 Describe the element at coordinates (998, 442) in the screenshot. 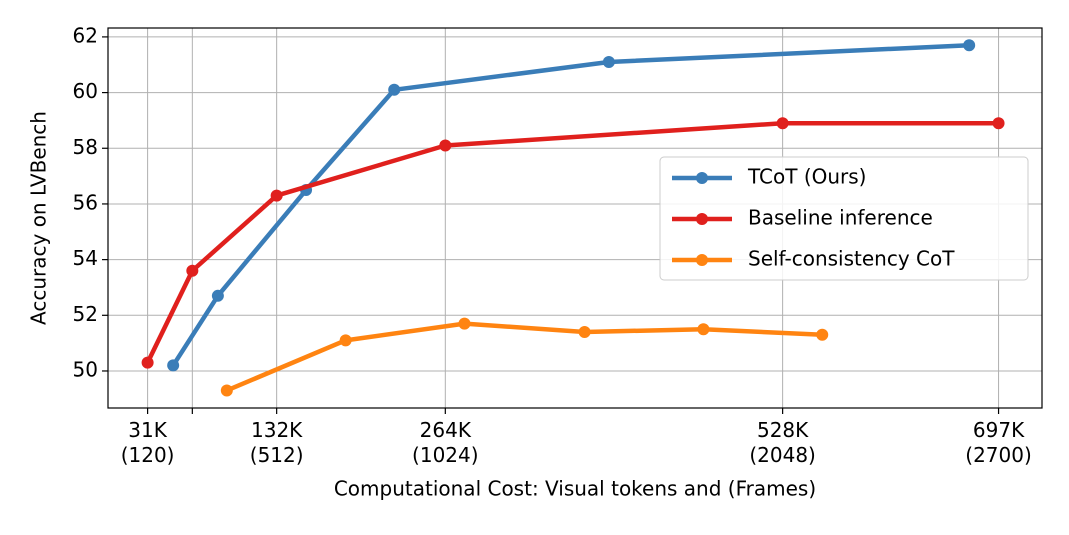

I see `x-tick-label: 697K (2700)` at that location.